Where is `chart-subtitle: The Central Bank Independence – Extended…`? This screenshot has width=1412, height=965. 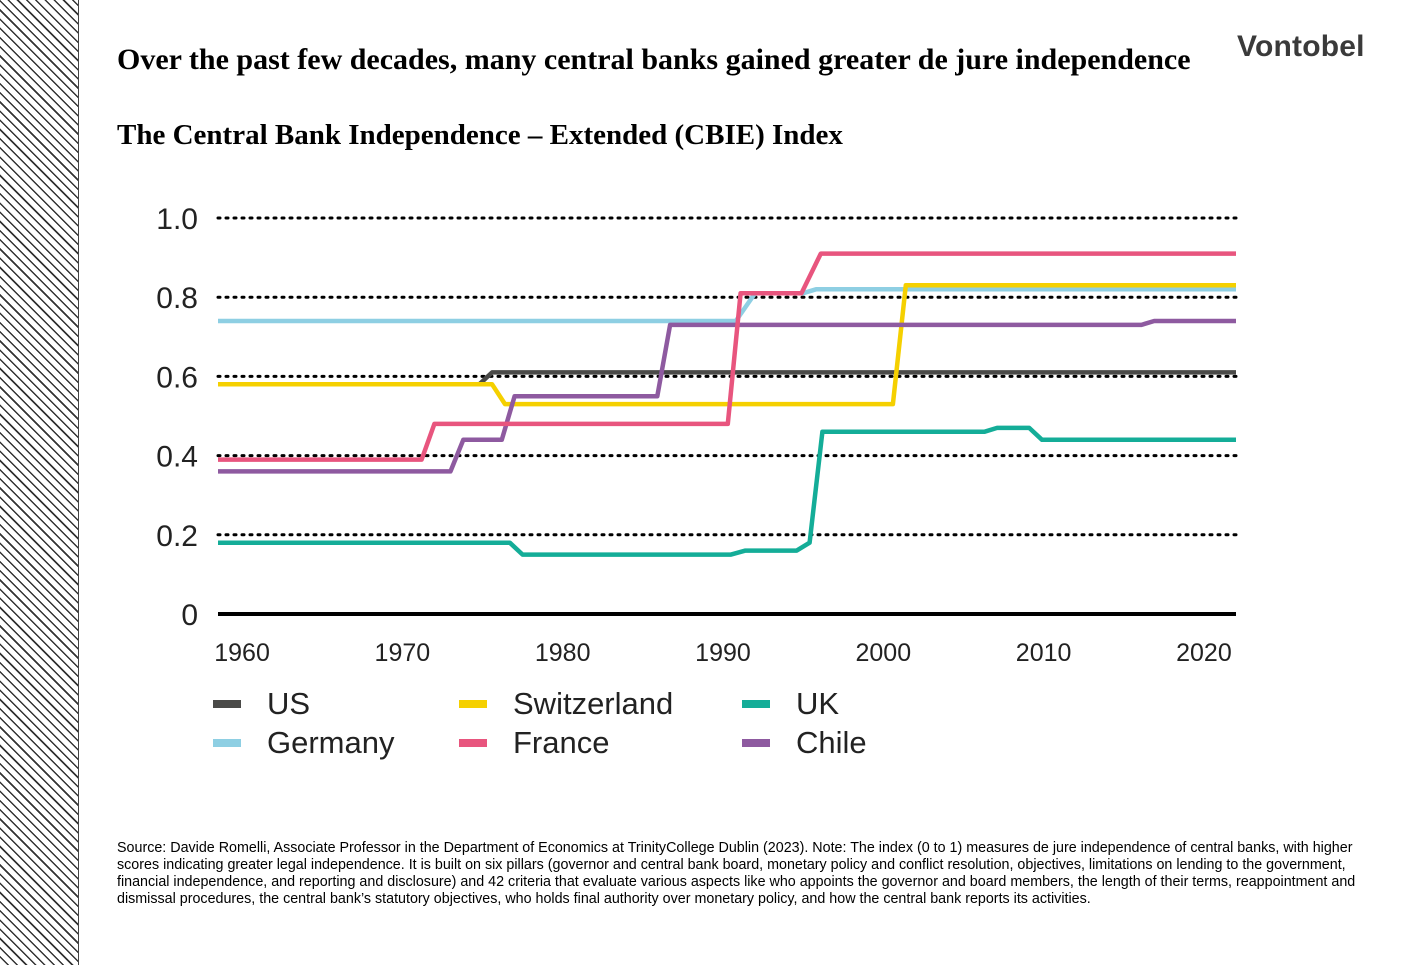 chart-subtitle: The Central Bank Independence – Extended… is located at coordinates (480, 135).